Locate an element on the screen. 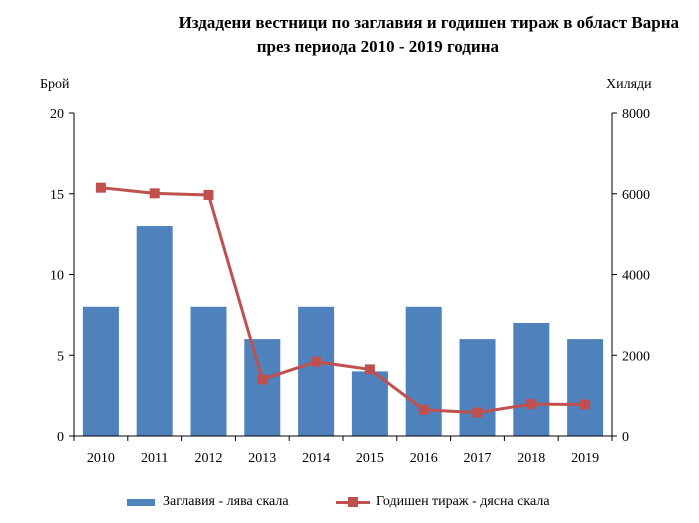 This screenshot has height=523, width=699. x-tick-label: 2013 is located at coordinates (262, 458).